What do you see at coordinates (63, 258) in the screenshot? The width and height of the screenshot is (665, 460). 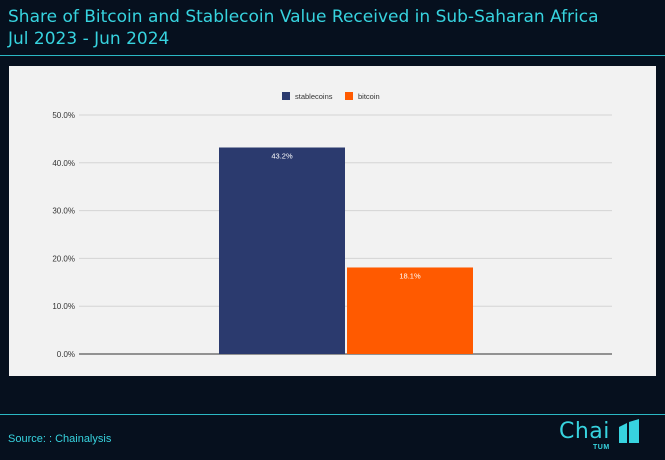 I see `y-tick-label: 20.0%` at bounding box center [63, 258].